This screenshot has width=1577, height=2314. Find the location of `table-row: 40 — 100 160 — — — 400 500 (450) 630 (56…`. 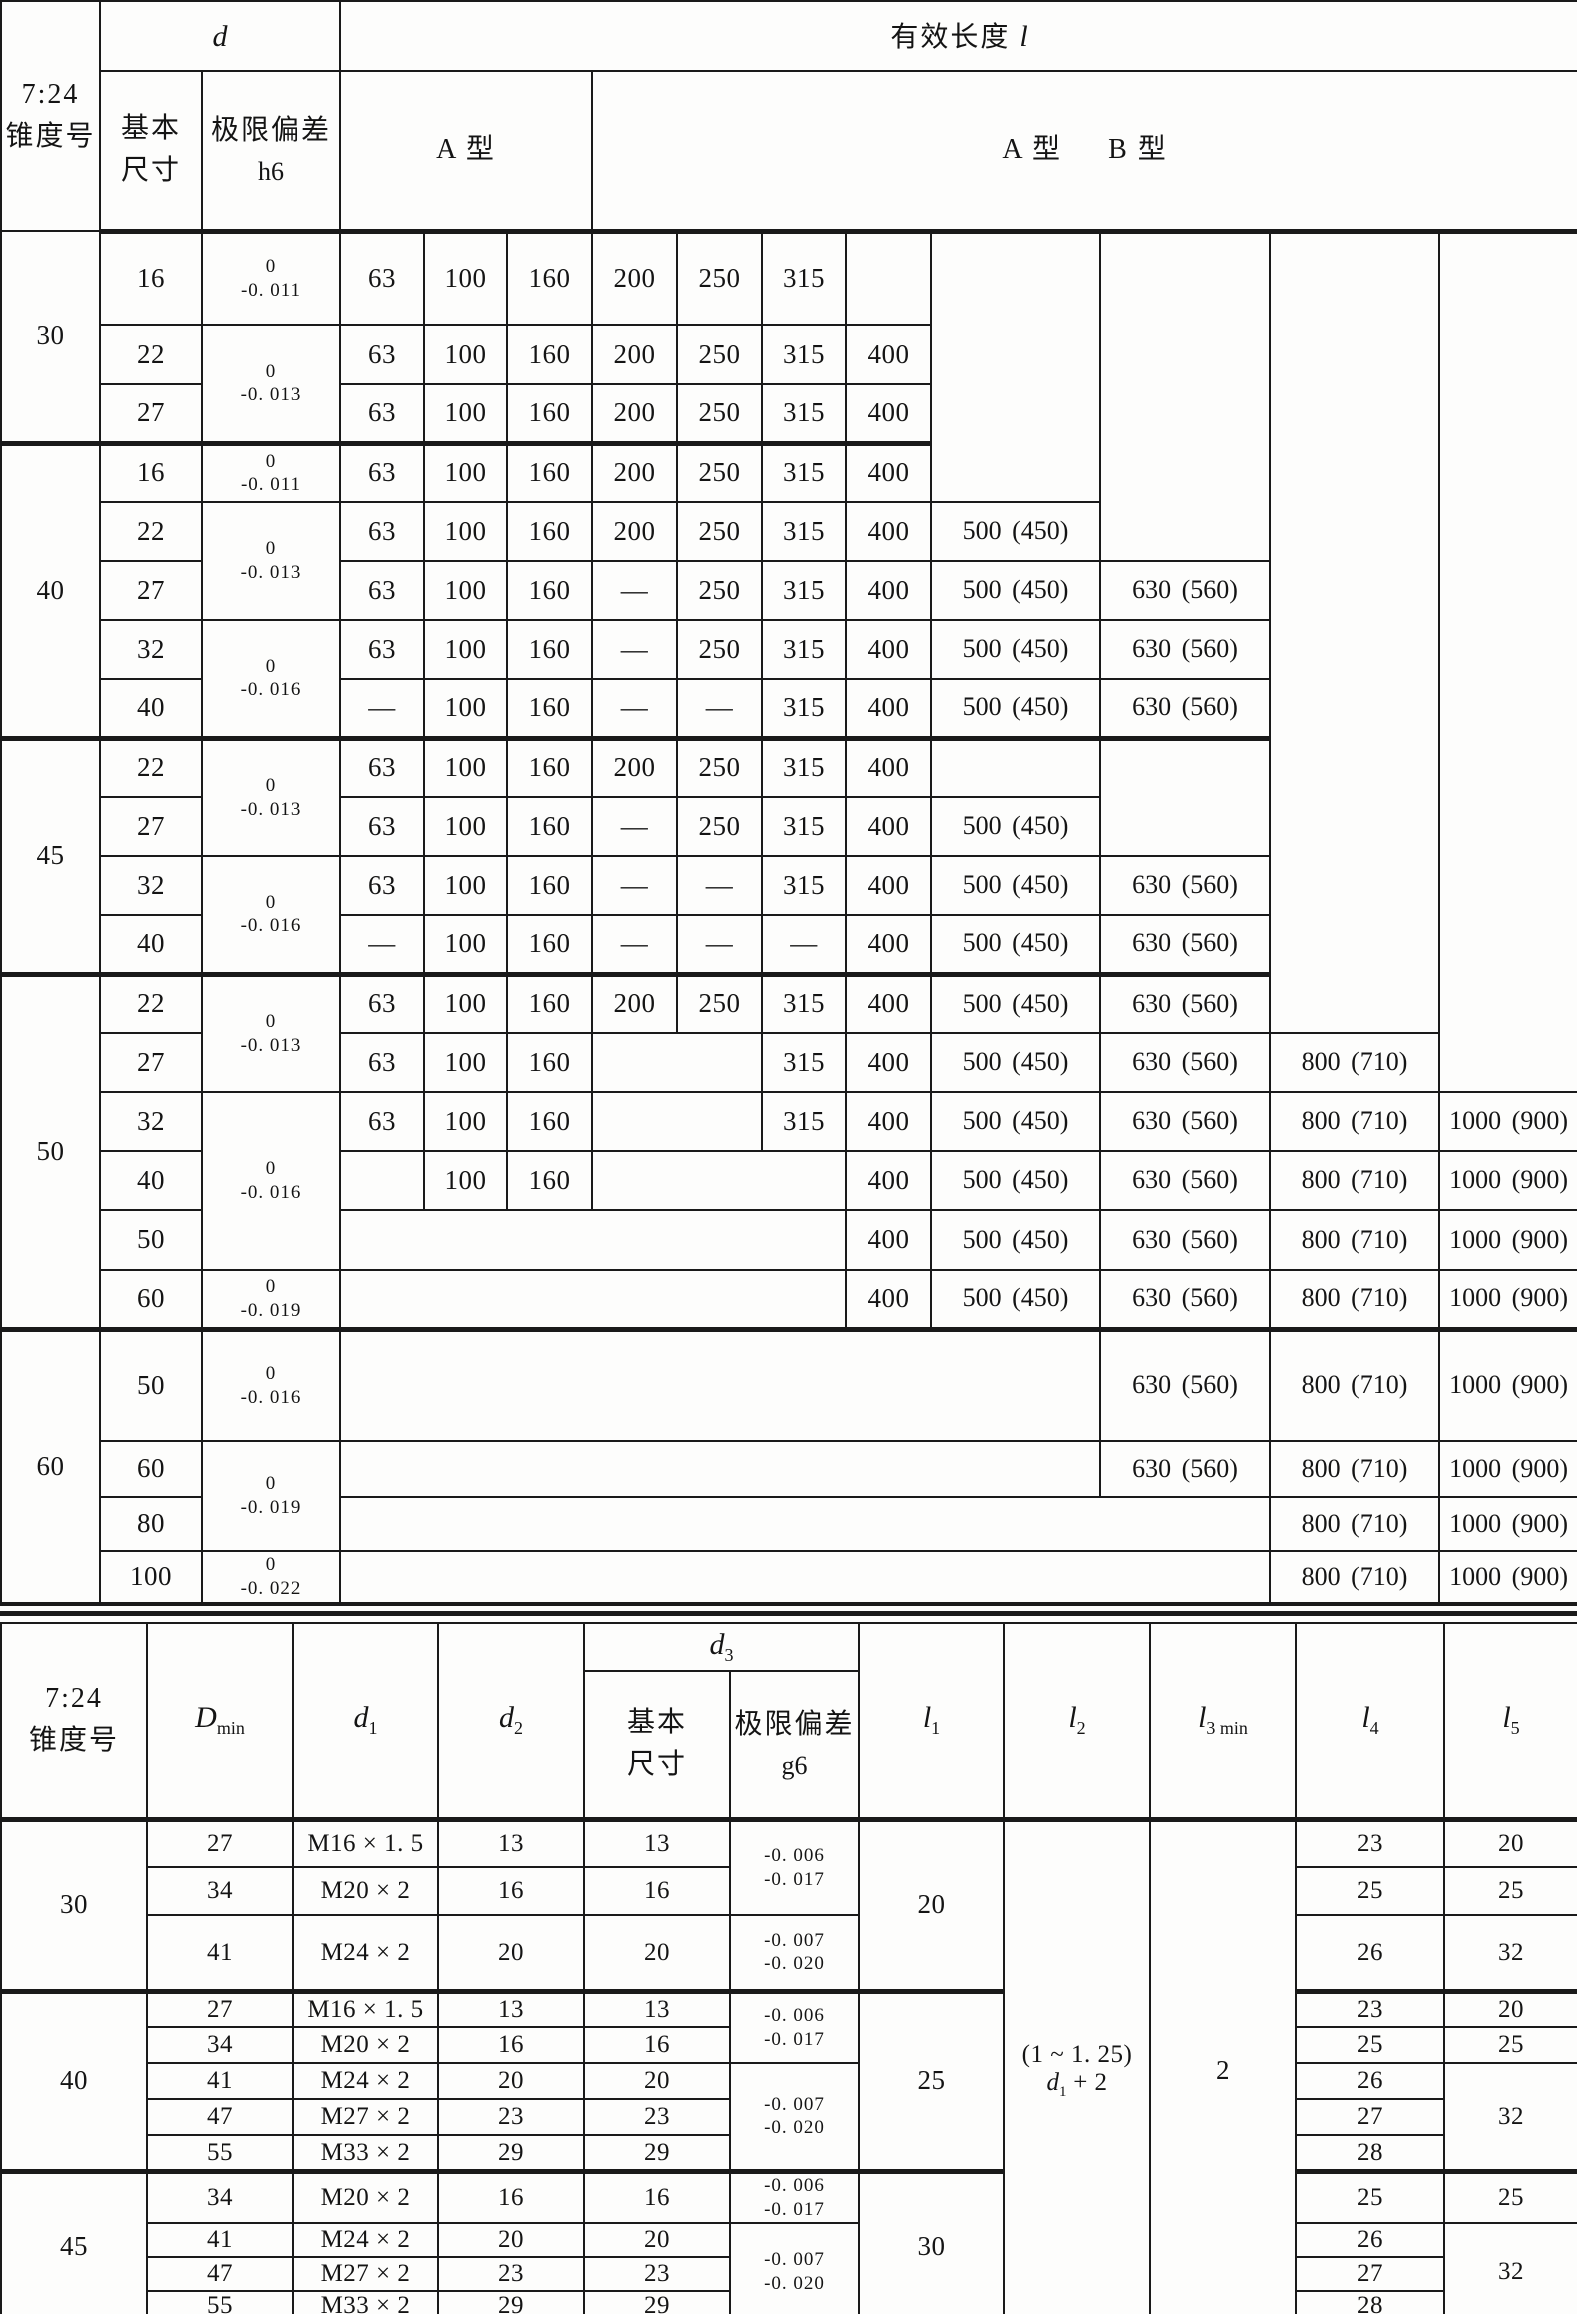

table-row: 40 — 100 160 — — — 400 500 (450) 630 (56… is located at coordinates (789, 945).